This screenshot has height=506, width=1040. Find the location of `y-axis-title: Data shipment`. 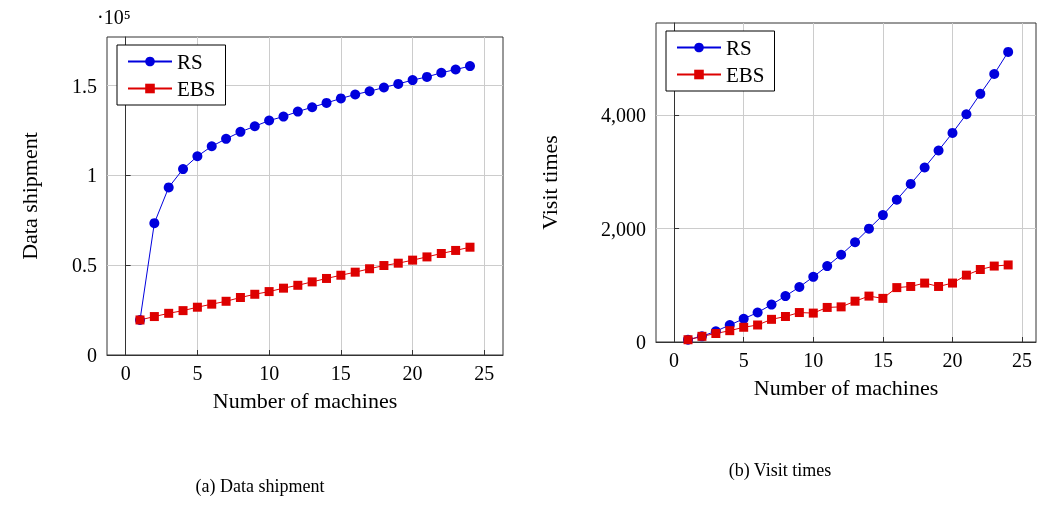

y-axis-title: Data shipment is located at coordinates (29, 196).